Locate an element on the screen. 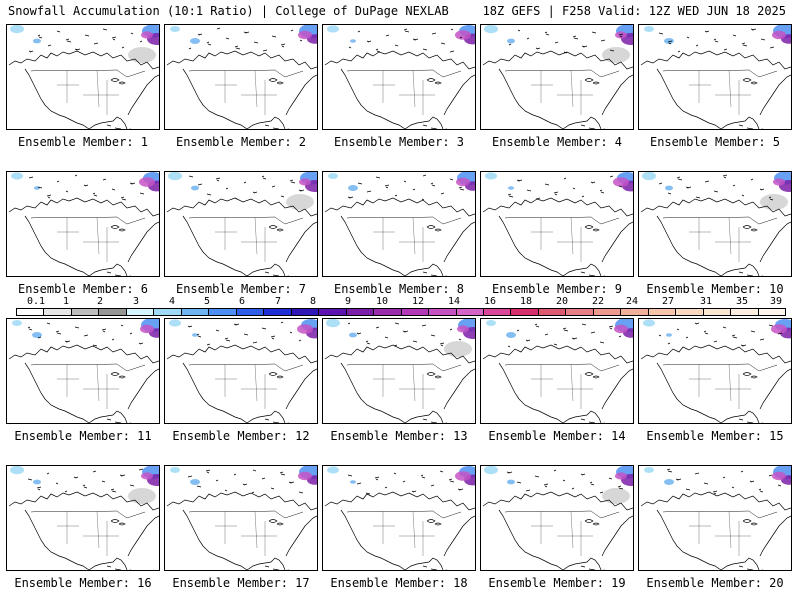  ensemble-member-label: Ensemble Member: 4 is located at coordinates (557, 142).